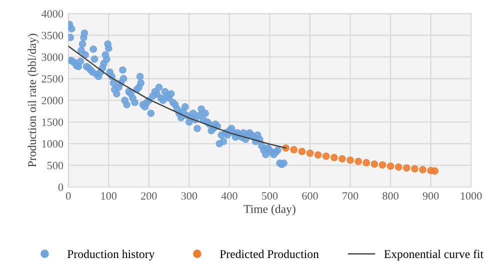 The height and width of the screenshot is (273, 499). Describe the element at coordinates (149, 196) in the screenshot. I see `x-tick-label: 200` at that location.